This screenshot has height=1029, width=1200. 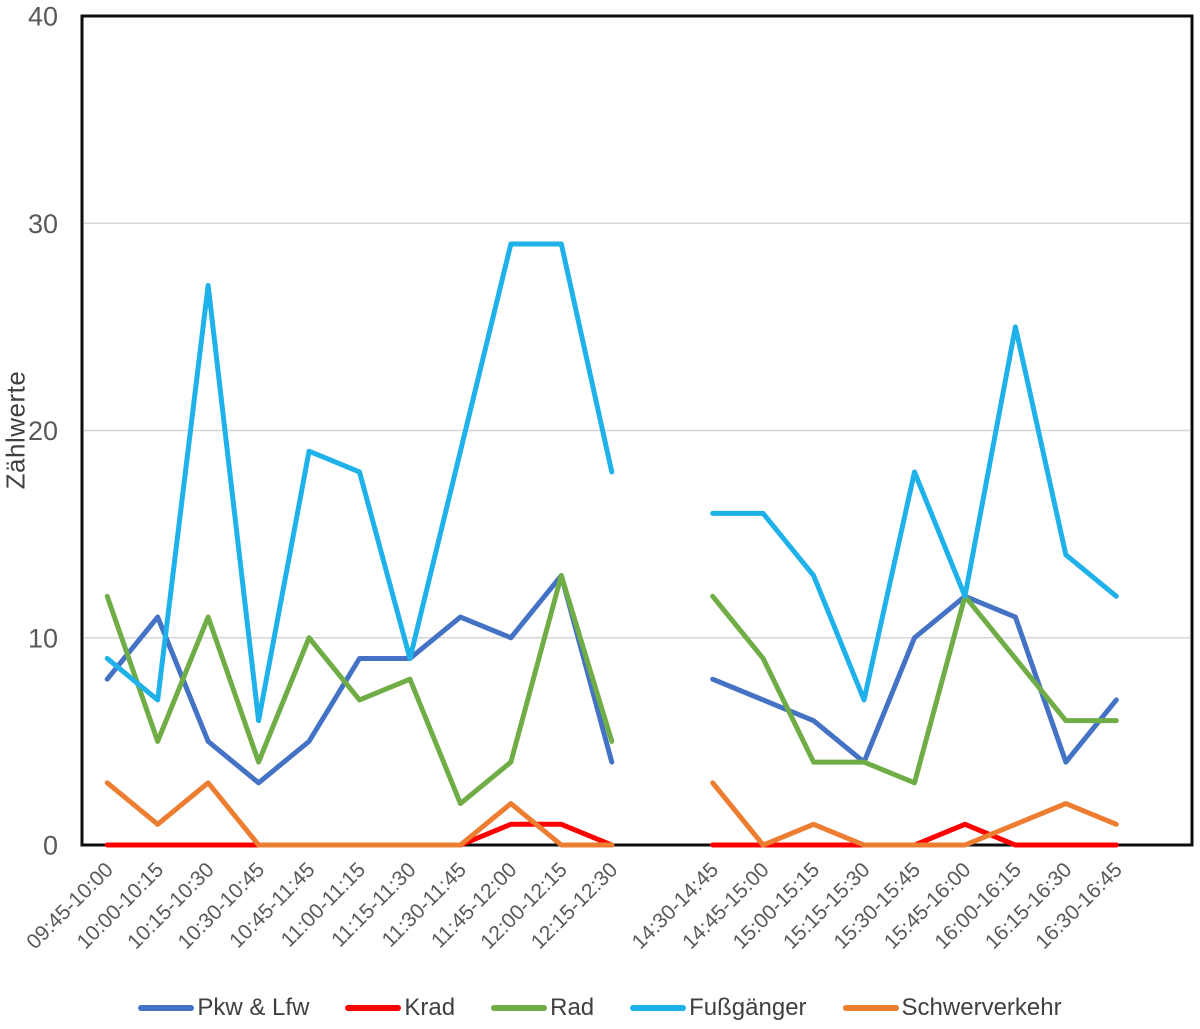 I want to click on legend-swatch-rad, so click(x=519, y=1008).